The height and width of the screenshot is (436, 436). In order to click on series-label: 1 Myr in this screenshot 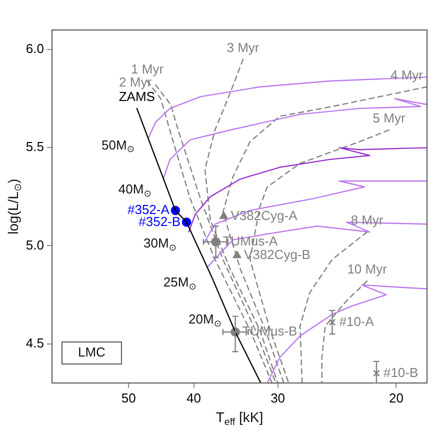, I will do `click(147, 69)`.